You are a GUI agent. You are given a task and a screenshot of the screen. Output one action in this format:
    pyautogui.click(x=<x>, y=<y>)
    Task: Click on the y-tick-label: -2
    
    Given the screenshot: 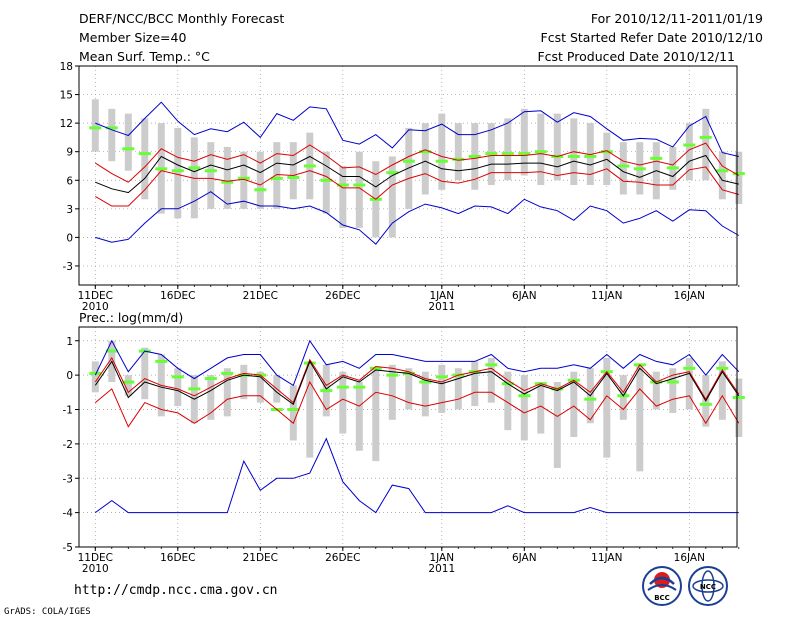 What is the action you would take?
    pyautogui.click(x=68, y=445)
    